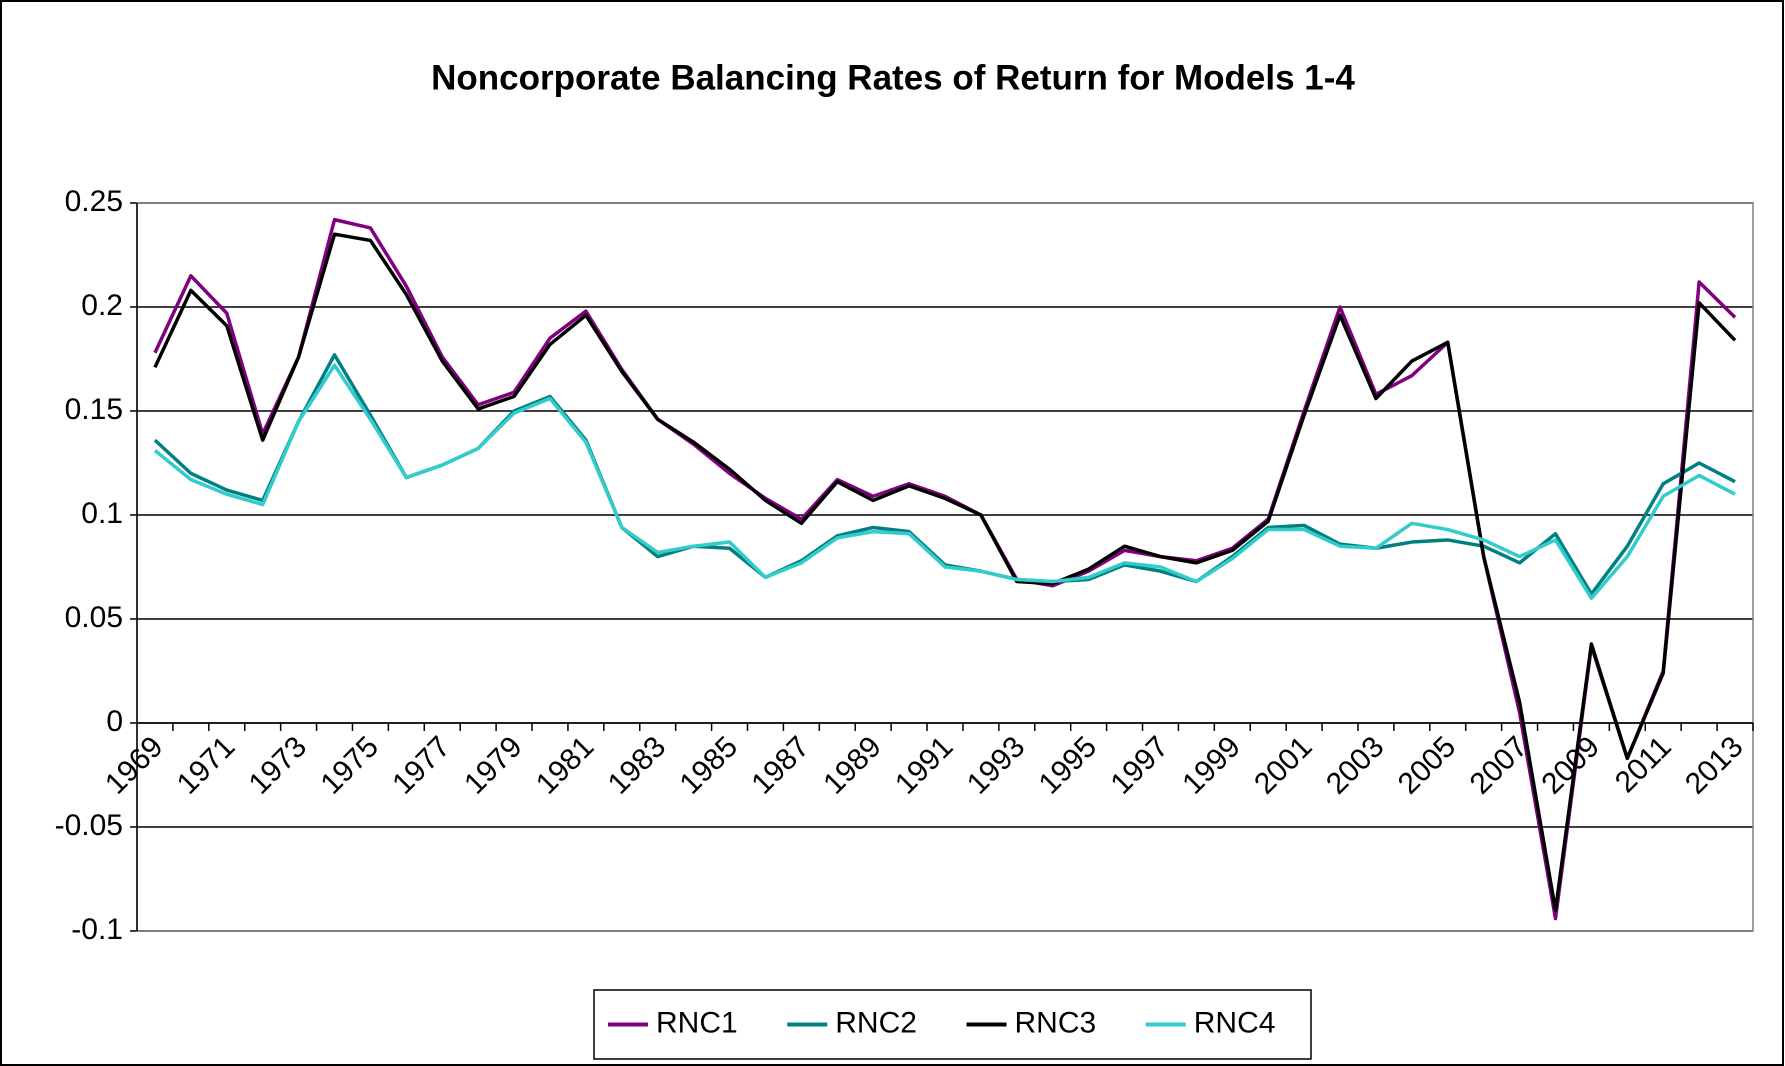 Image resolution: width=1785 pixels, height=1066 pixels. I want to click on y-tick-label: -0.1, so click(97, 929).